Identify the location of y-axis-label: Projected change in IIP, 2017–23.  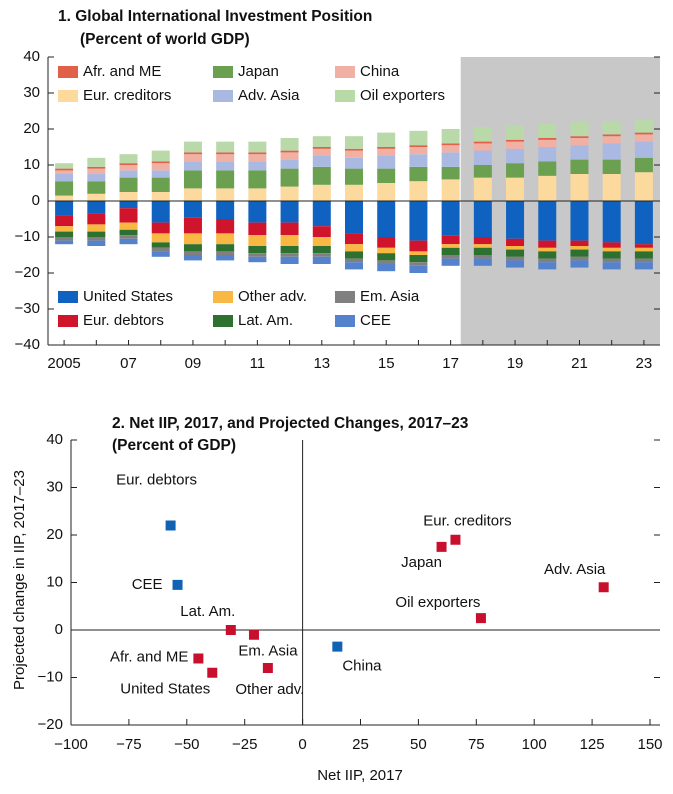
(19, 580).